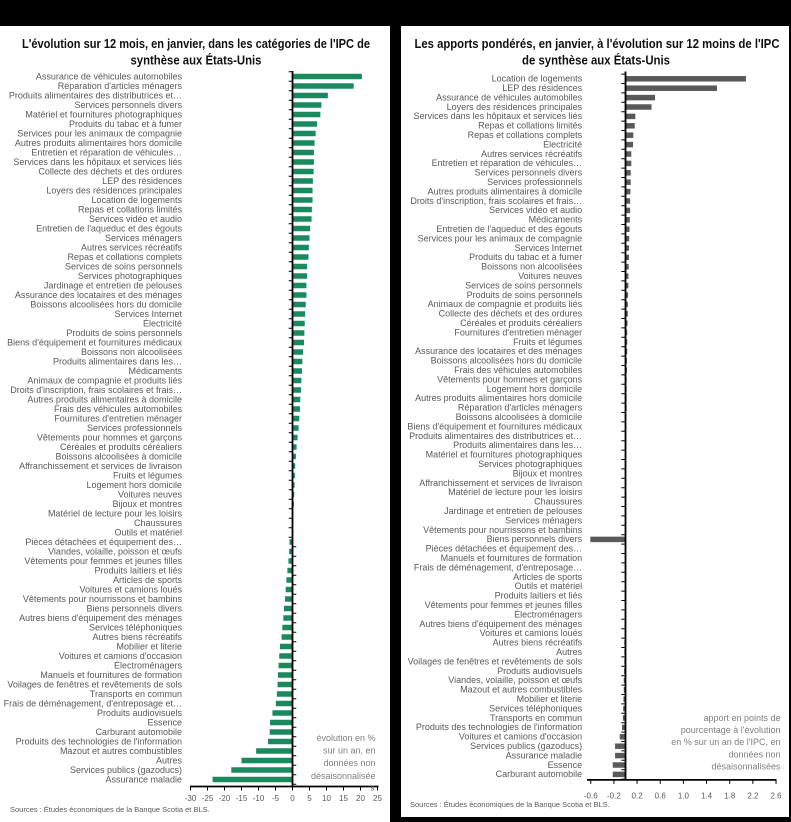 The height and width of the screenshot is (822, 791). I want to click on svg-text: -15, so click(242, 798).